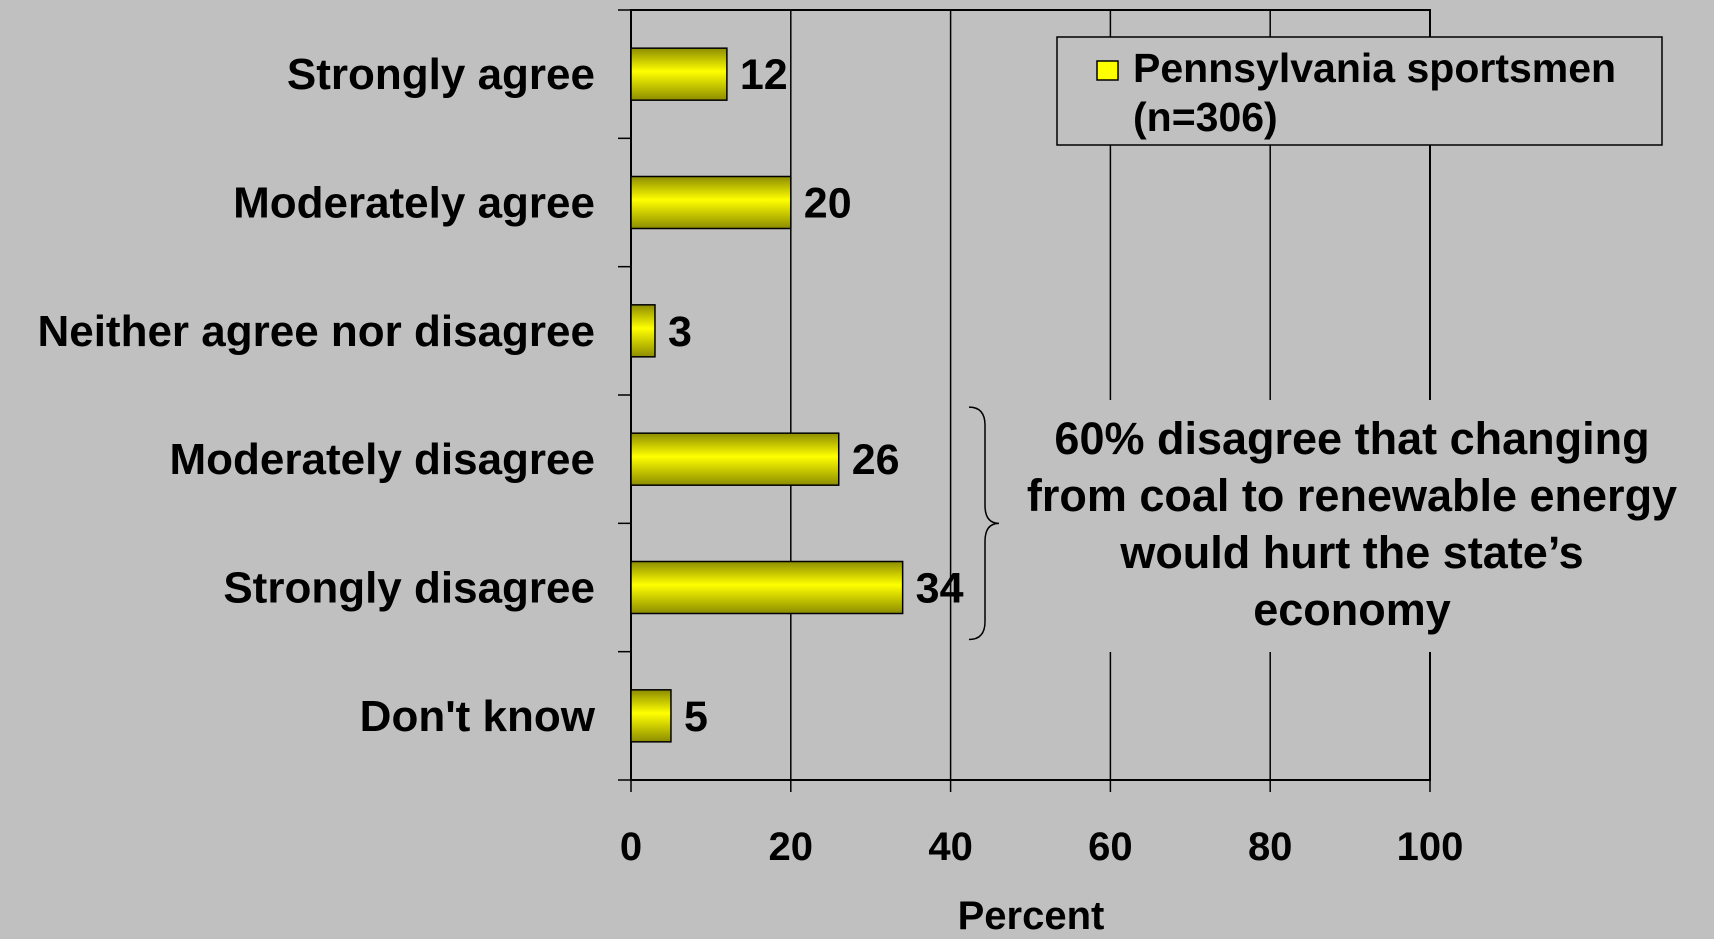 Image resolution: width=1714 pixels, height=939 pixels. Describe the element at coordinates (940, 589) in the screenshot. I see `data-label: 34` at that location.